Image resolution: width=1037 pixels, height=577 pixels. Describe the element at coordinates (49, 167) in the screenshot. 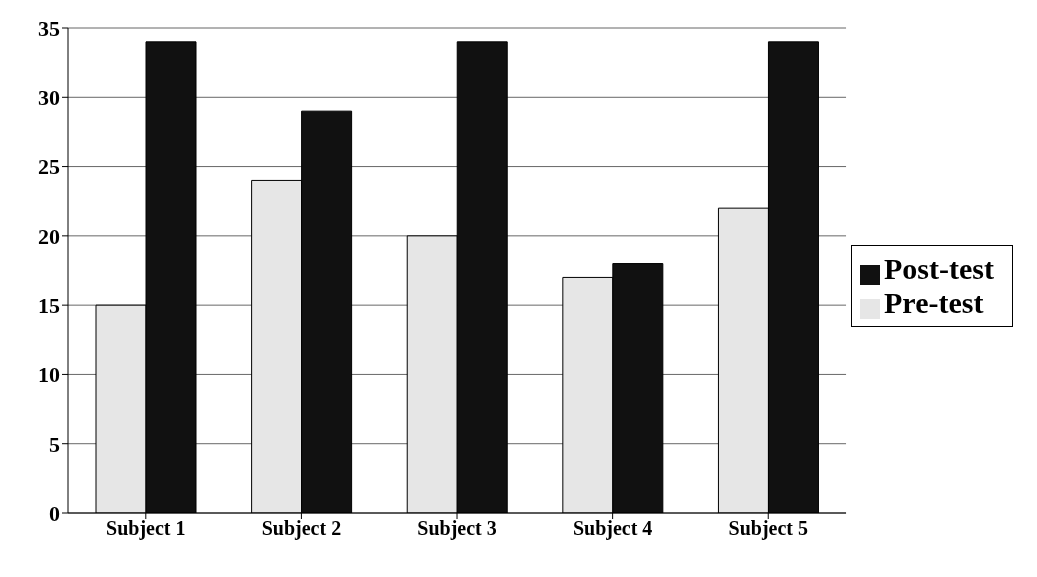

I see `y-tick-label: 25` at that location.